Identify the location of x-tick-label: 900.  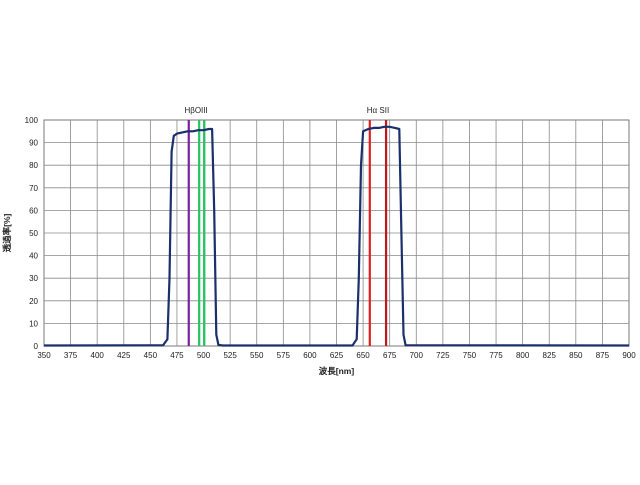
(629, 355).